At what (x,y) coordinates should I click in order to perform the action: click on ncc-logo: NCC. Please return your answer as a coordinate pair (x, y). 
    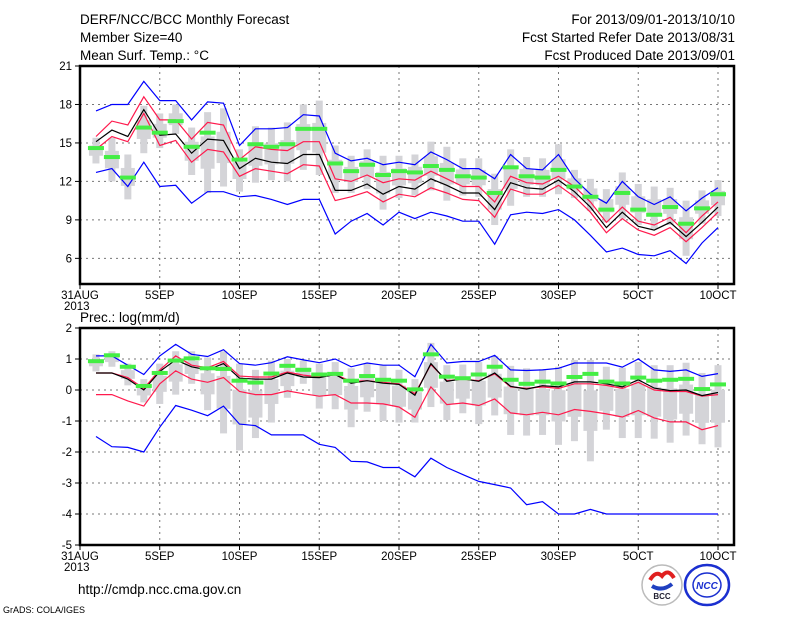
    Looking at the image, I should click on (707, 585).